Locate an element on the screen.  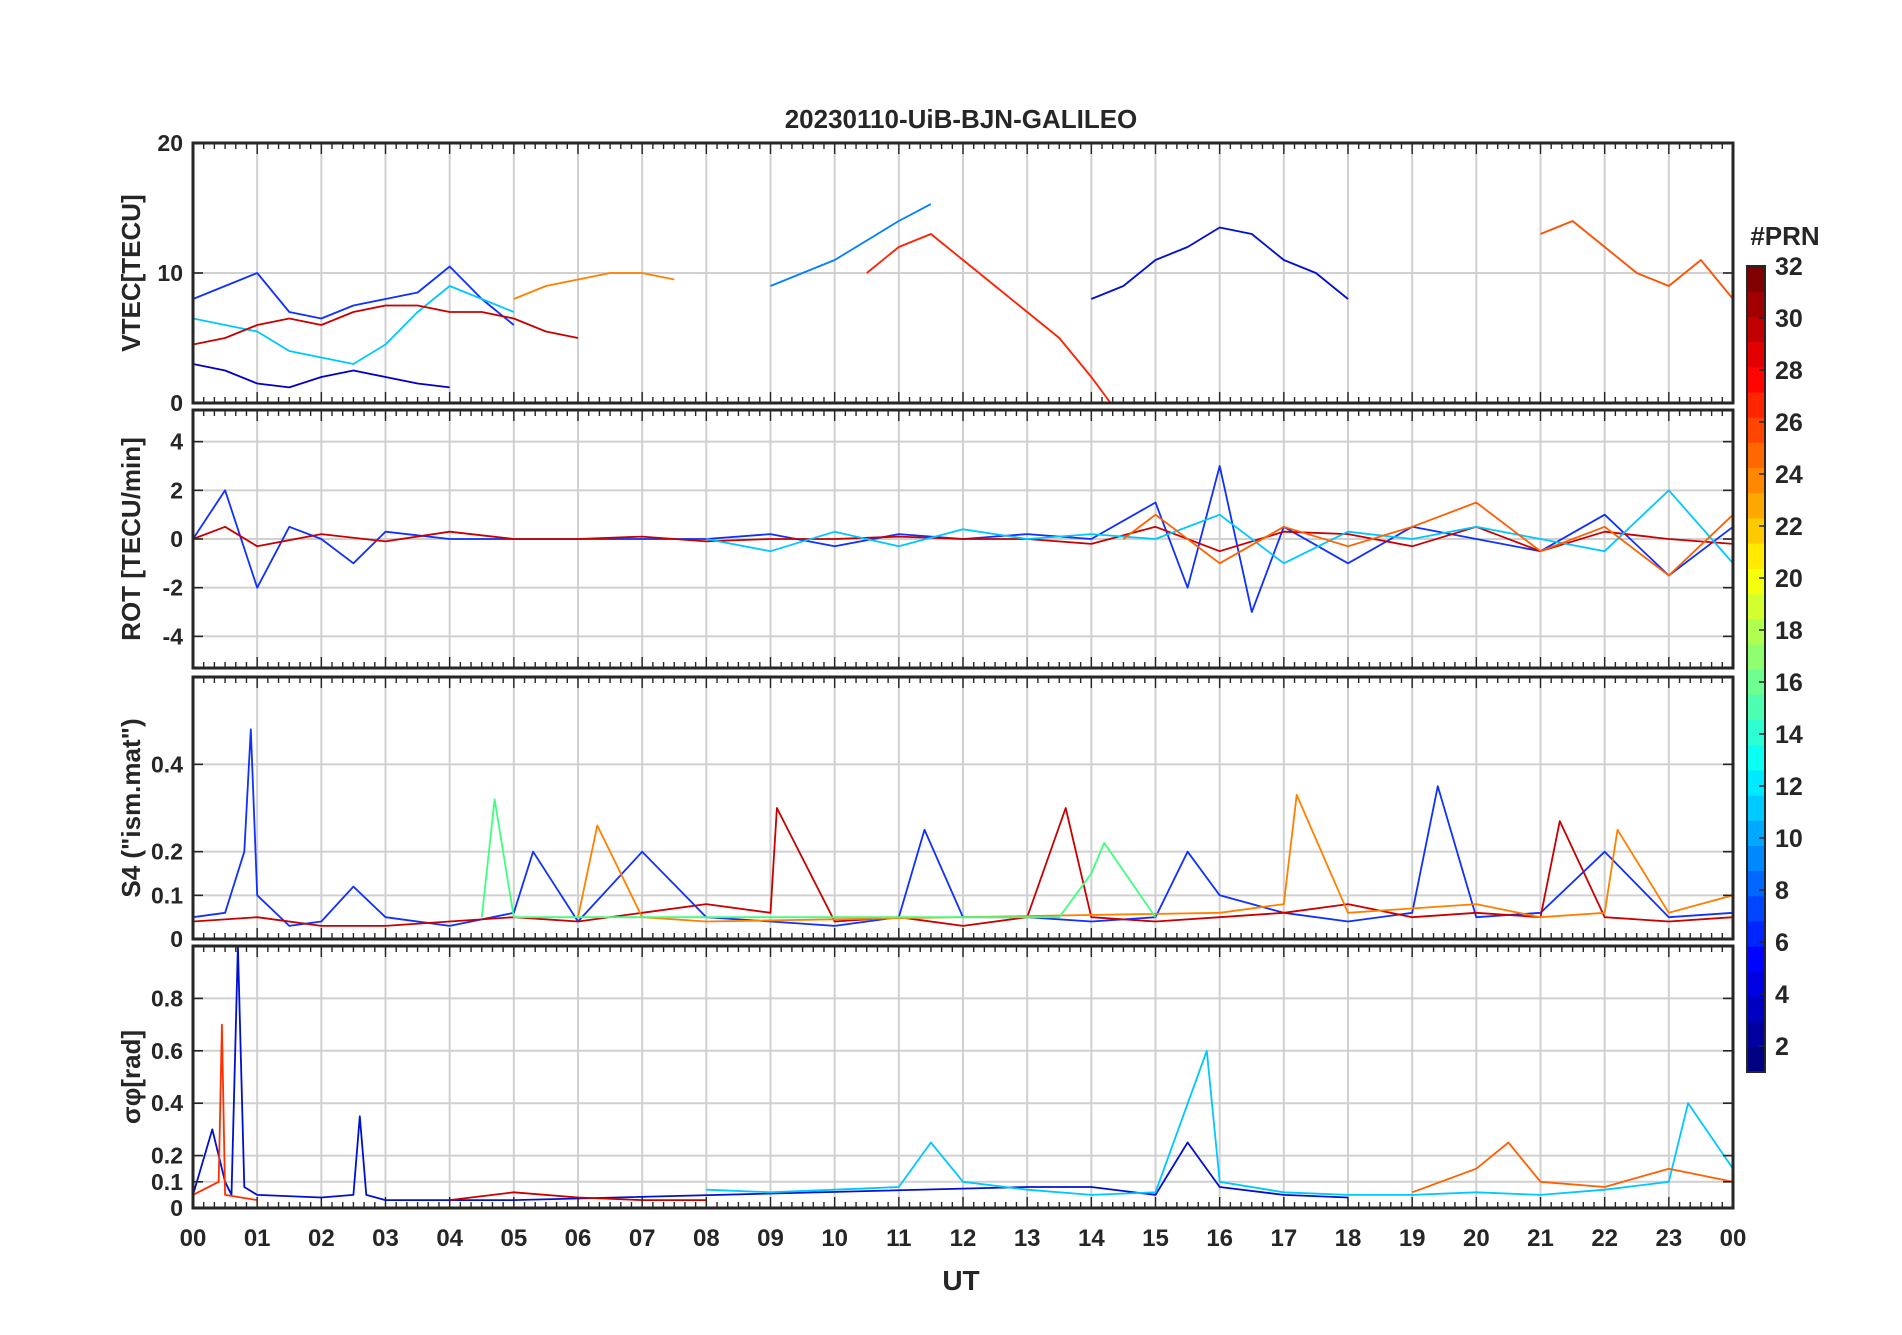
x-tick-label: 16 is located at coordinates (1219, 1238).